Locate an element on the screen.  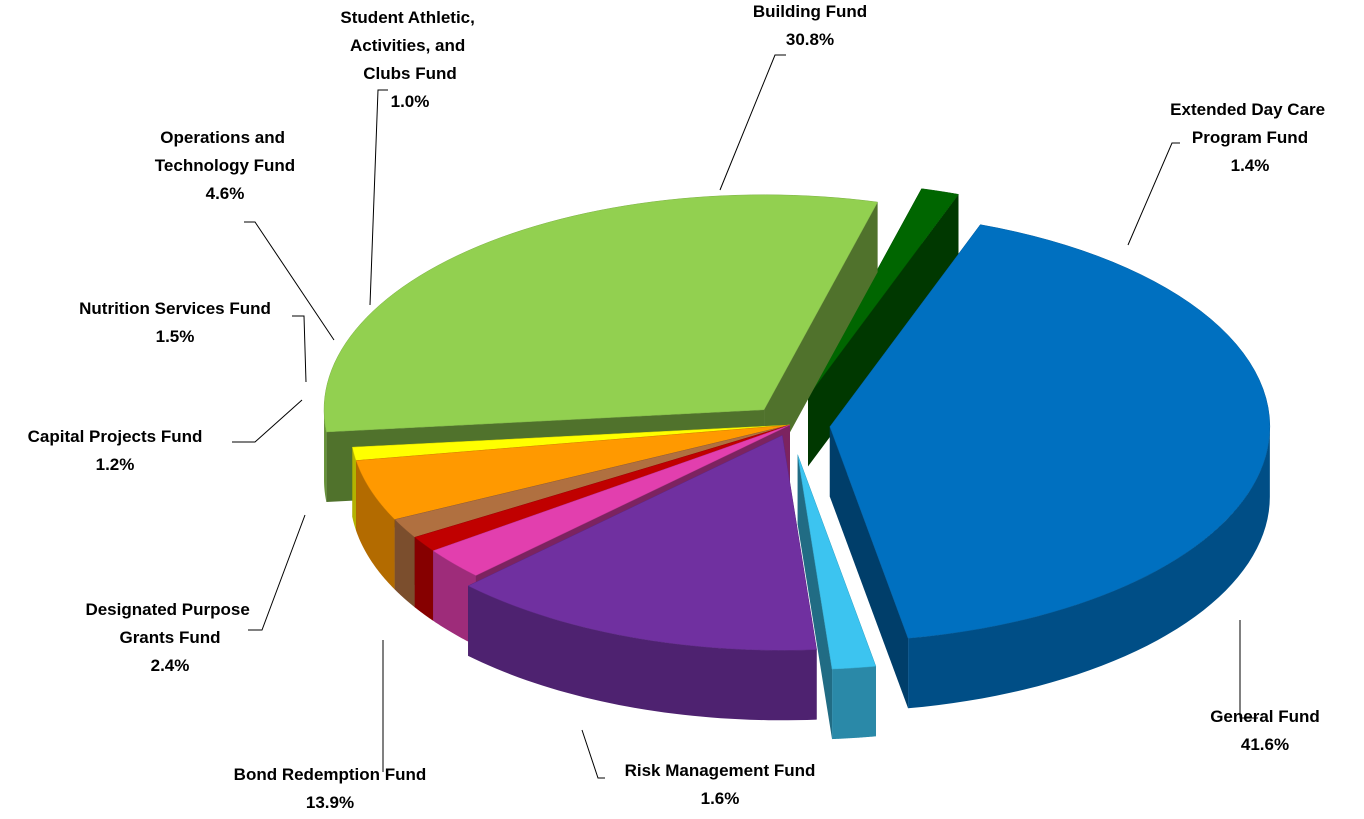
value-label: 1.5% is located at coordinates (175, 336).